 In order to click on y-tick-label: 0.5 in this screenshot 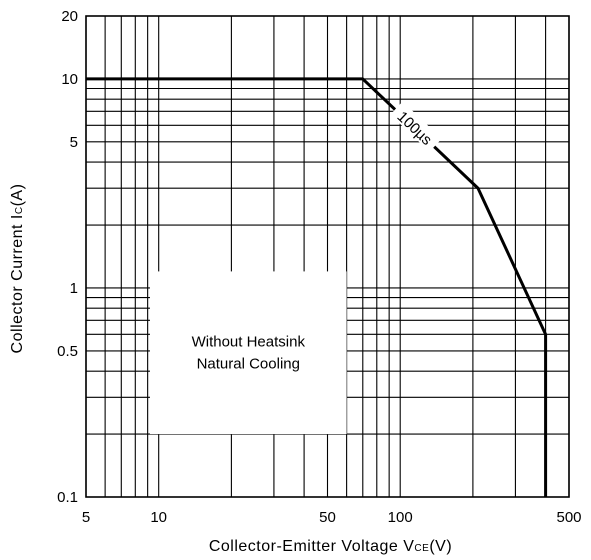, I will do `click(67, 351)`.